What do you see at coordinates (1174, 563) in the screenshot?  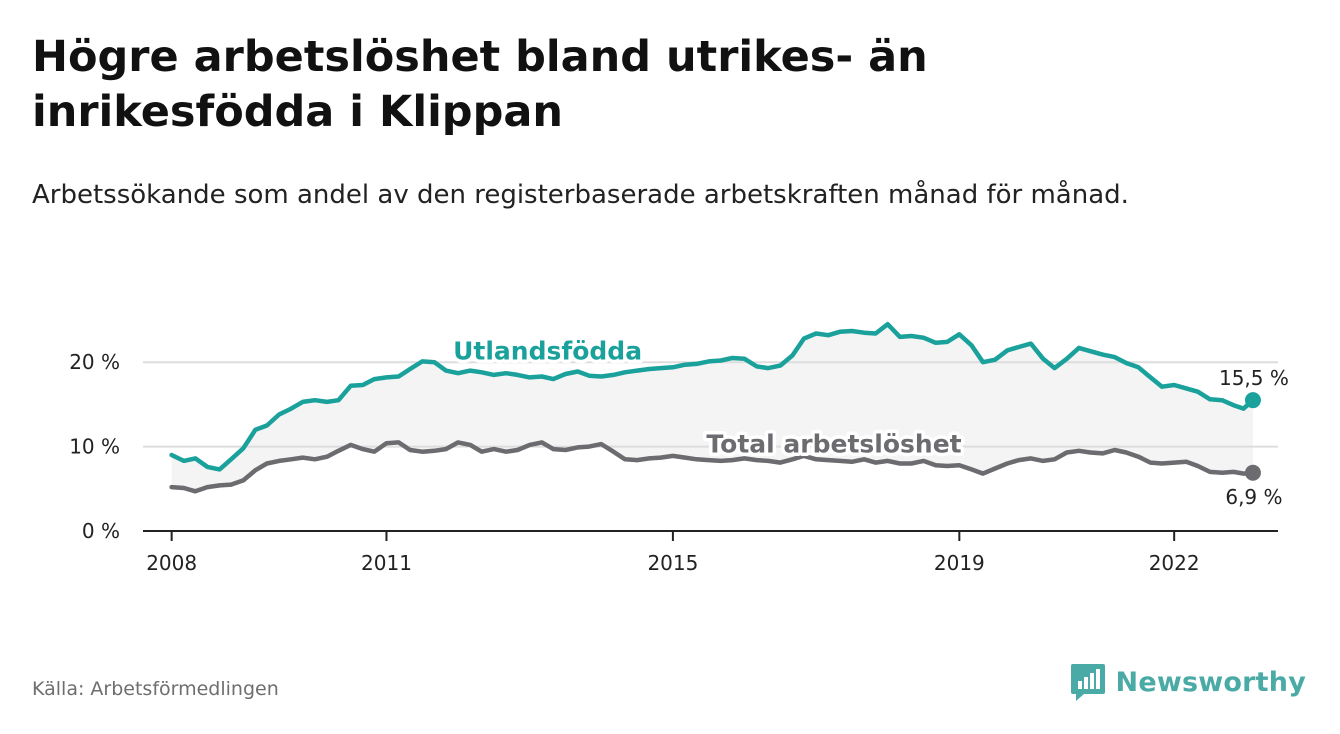 I see `x-tick-label-2022: 2022` at bounding box center [1174, 563].